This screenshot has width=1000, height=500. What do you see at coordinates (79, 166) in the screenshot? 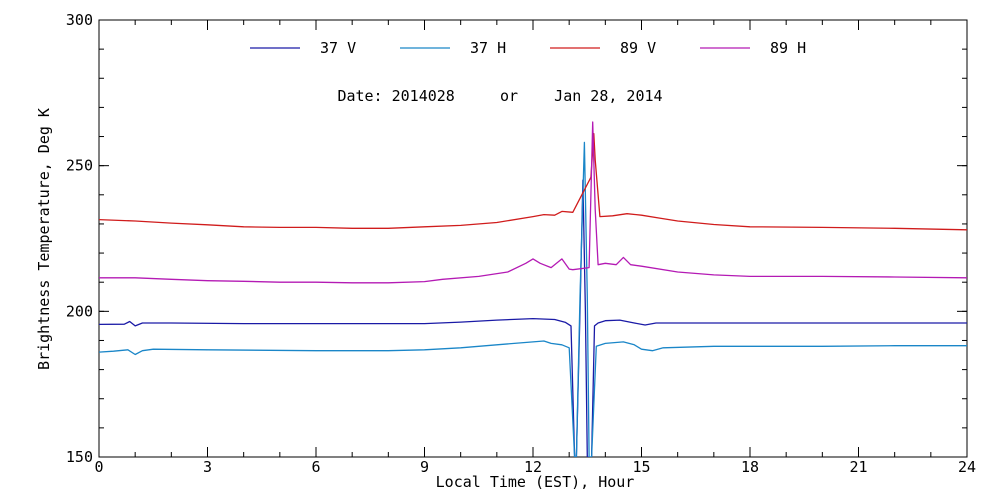
I see `y-tick-label: 250` at bounding box center [79, 166].